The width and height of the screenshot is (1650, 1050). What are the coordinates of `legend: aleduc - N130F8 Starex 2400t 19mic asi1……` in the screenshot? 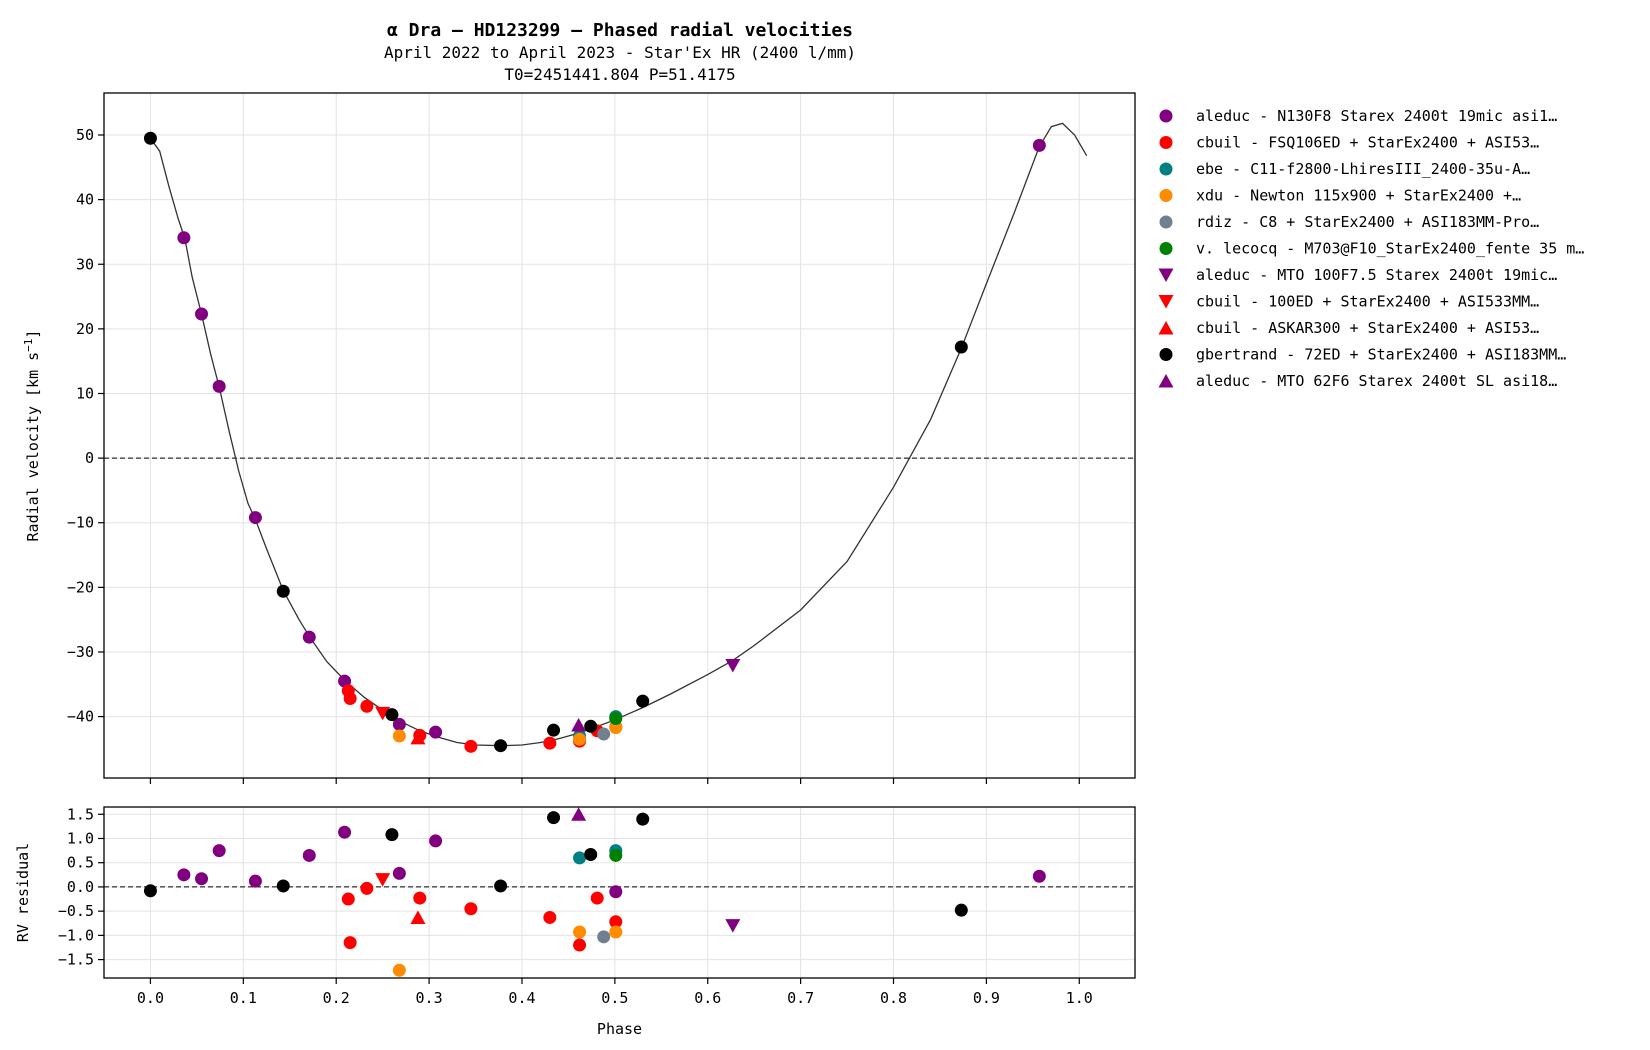 It's located at (1371, 248).